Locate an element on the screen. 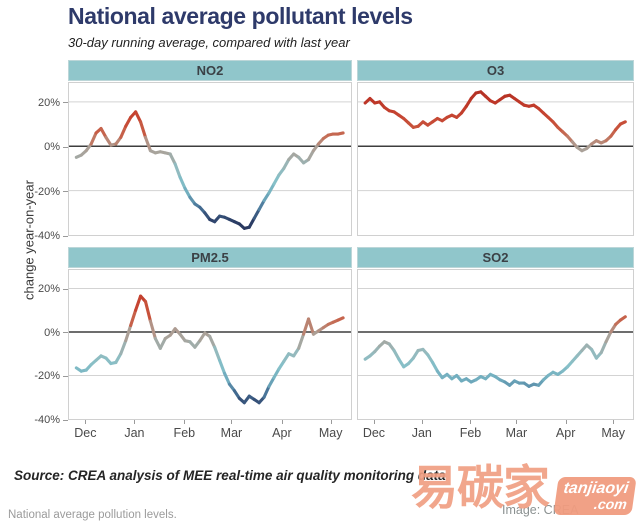 The image size is (638, 527). plot-area-so2: Dec Jan Feb Mar Apr May is located at coordinates (495, 354).